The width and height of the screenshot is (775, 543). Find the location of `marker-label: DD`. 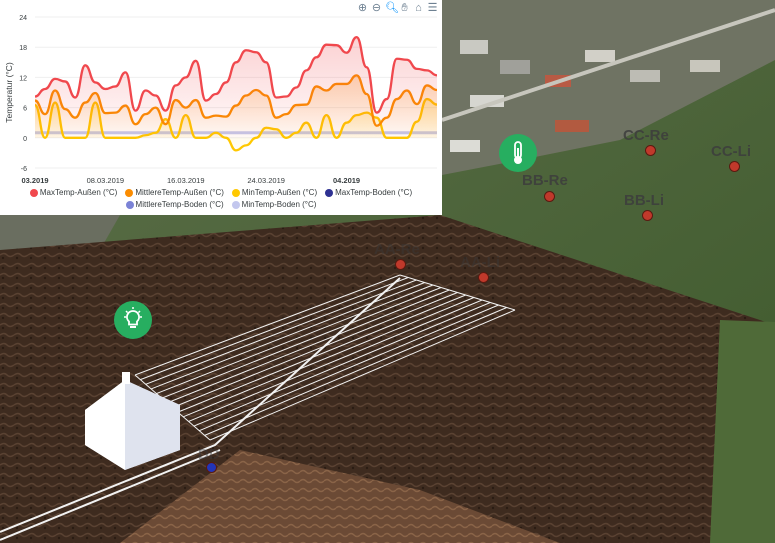

marker-label: DD is located at coordinates (209, 454).